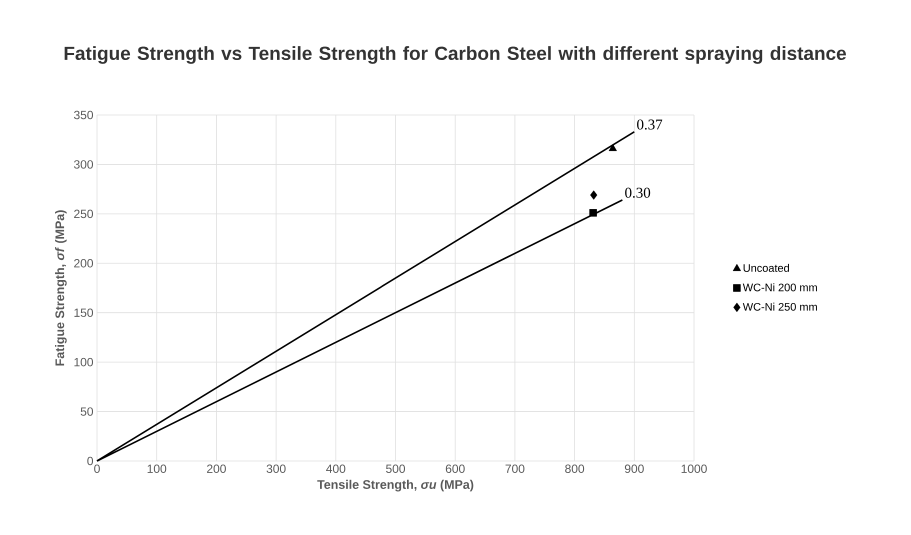 The width and height of the screenshot is (911, 535). What do you see at coordinates (574, 468) in the screenshot?
I see `x-tick-label: 800` at bounding box center [574, 468].